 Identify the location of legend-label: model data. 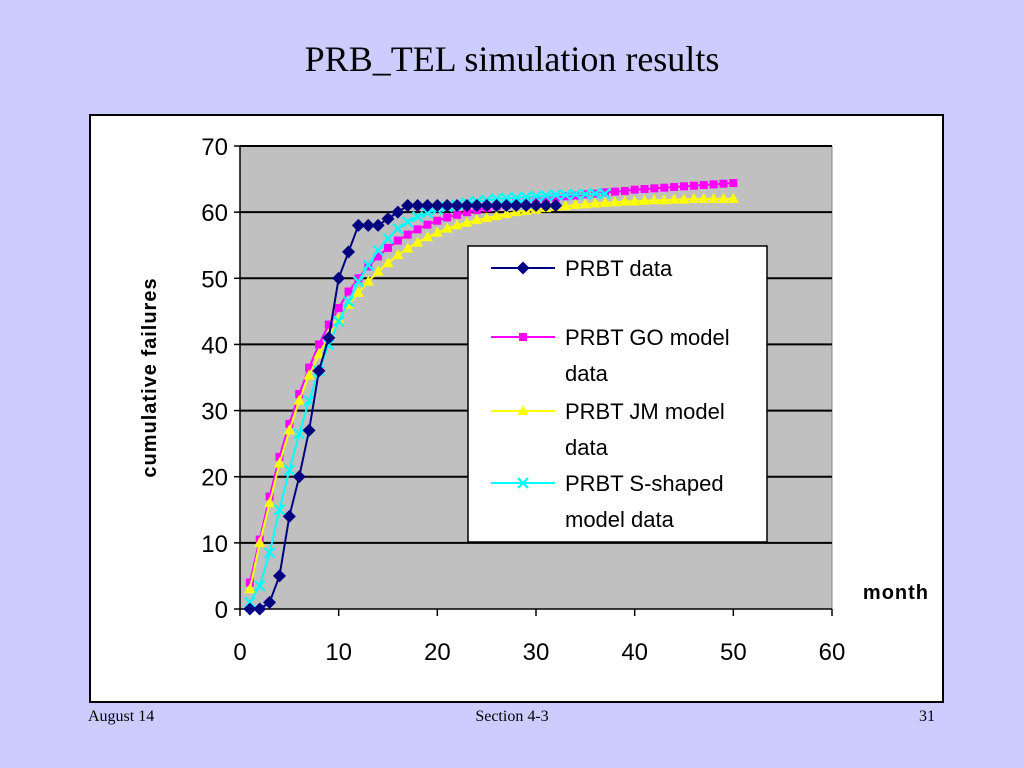
(620, 519).